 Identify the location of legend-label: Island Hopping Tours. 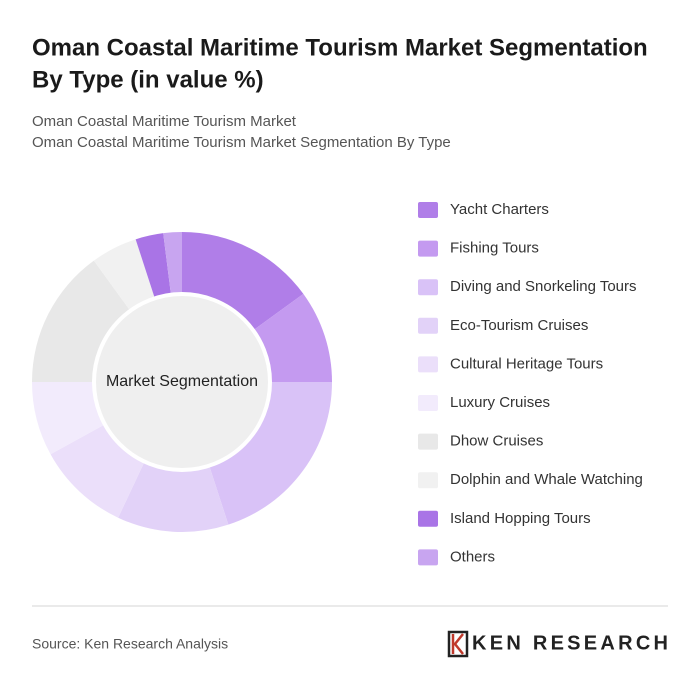
(520, 518).